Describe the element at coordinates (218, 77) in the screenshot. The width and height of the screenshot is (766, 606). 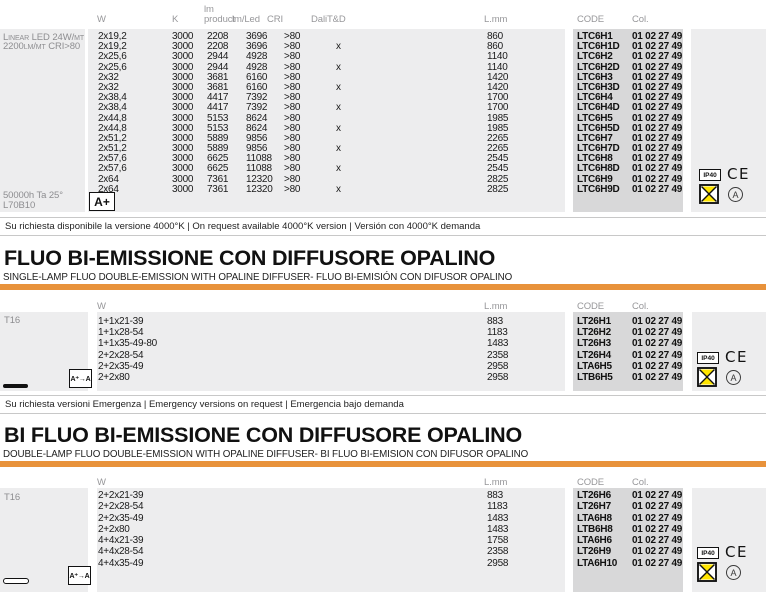
I see `table-cell: 3681` at that location.